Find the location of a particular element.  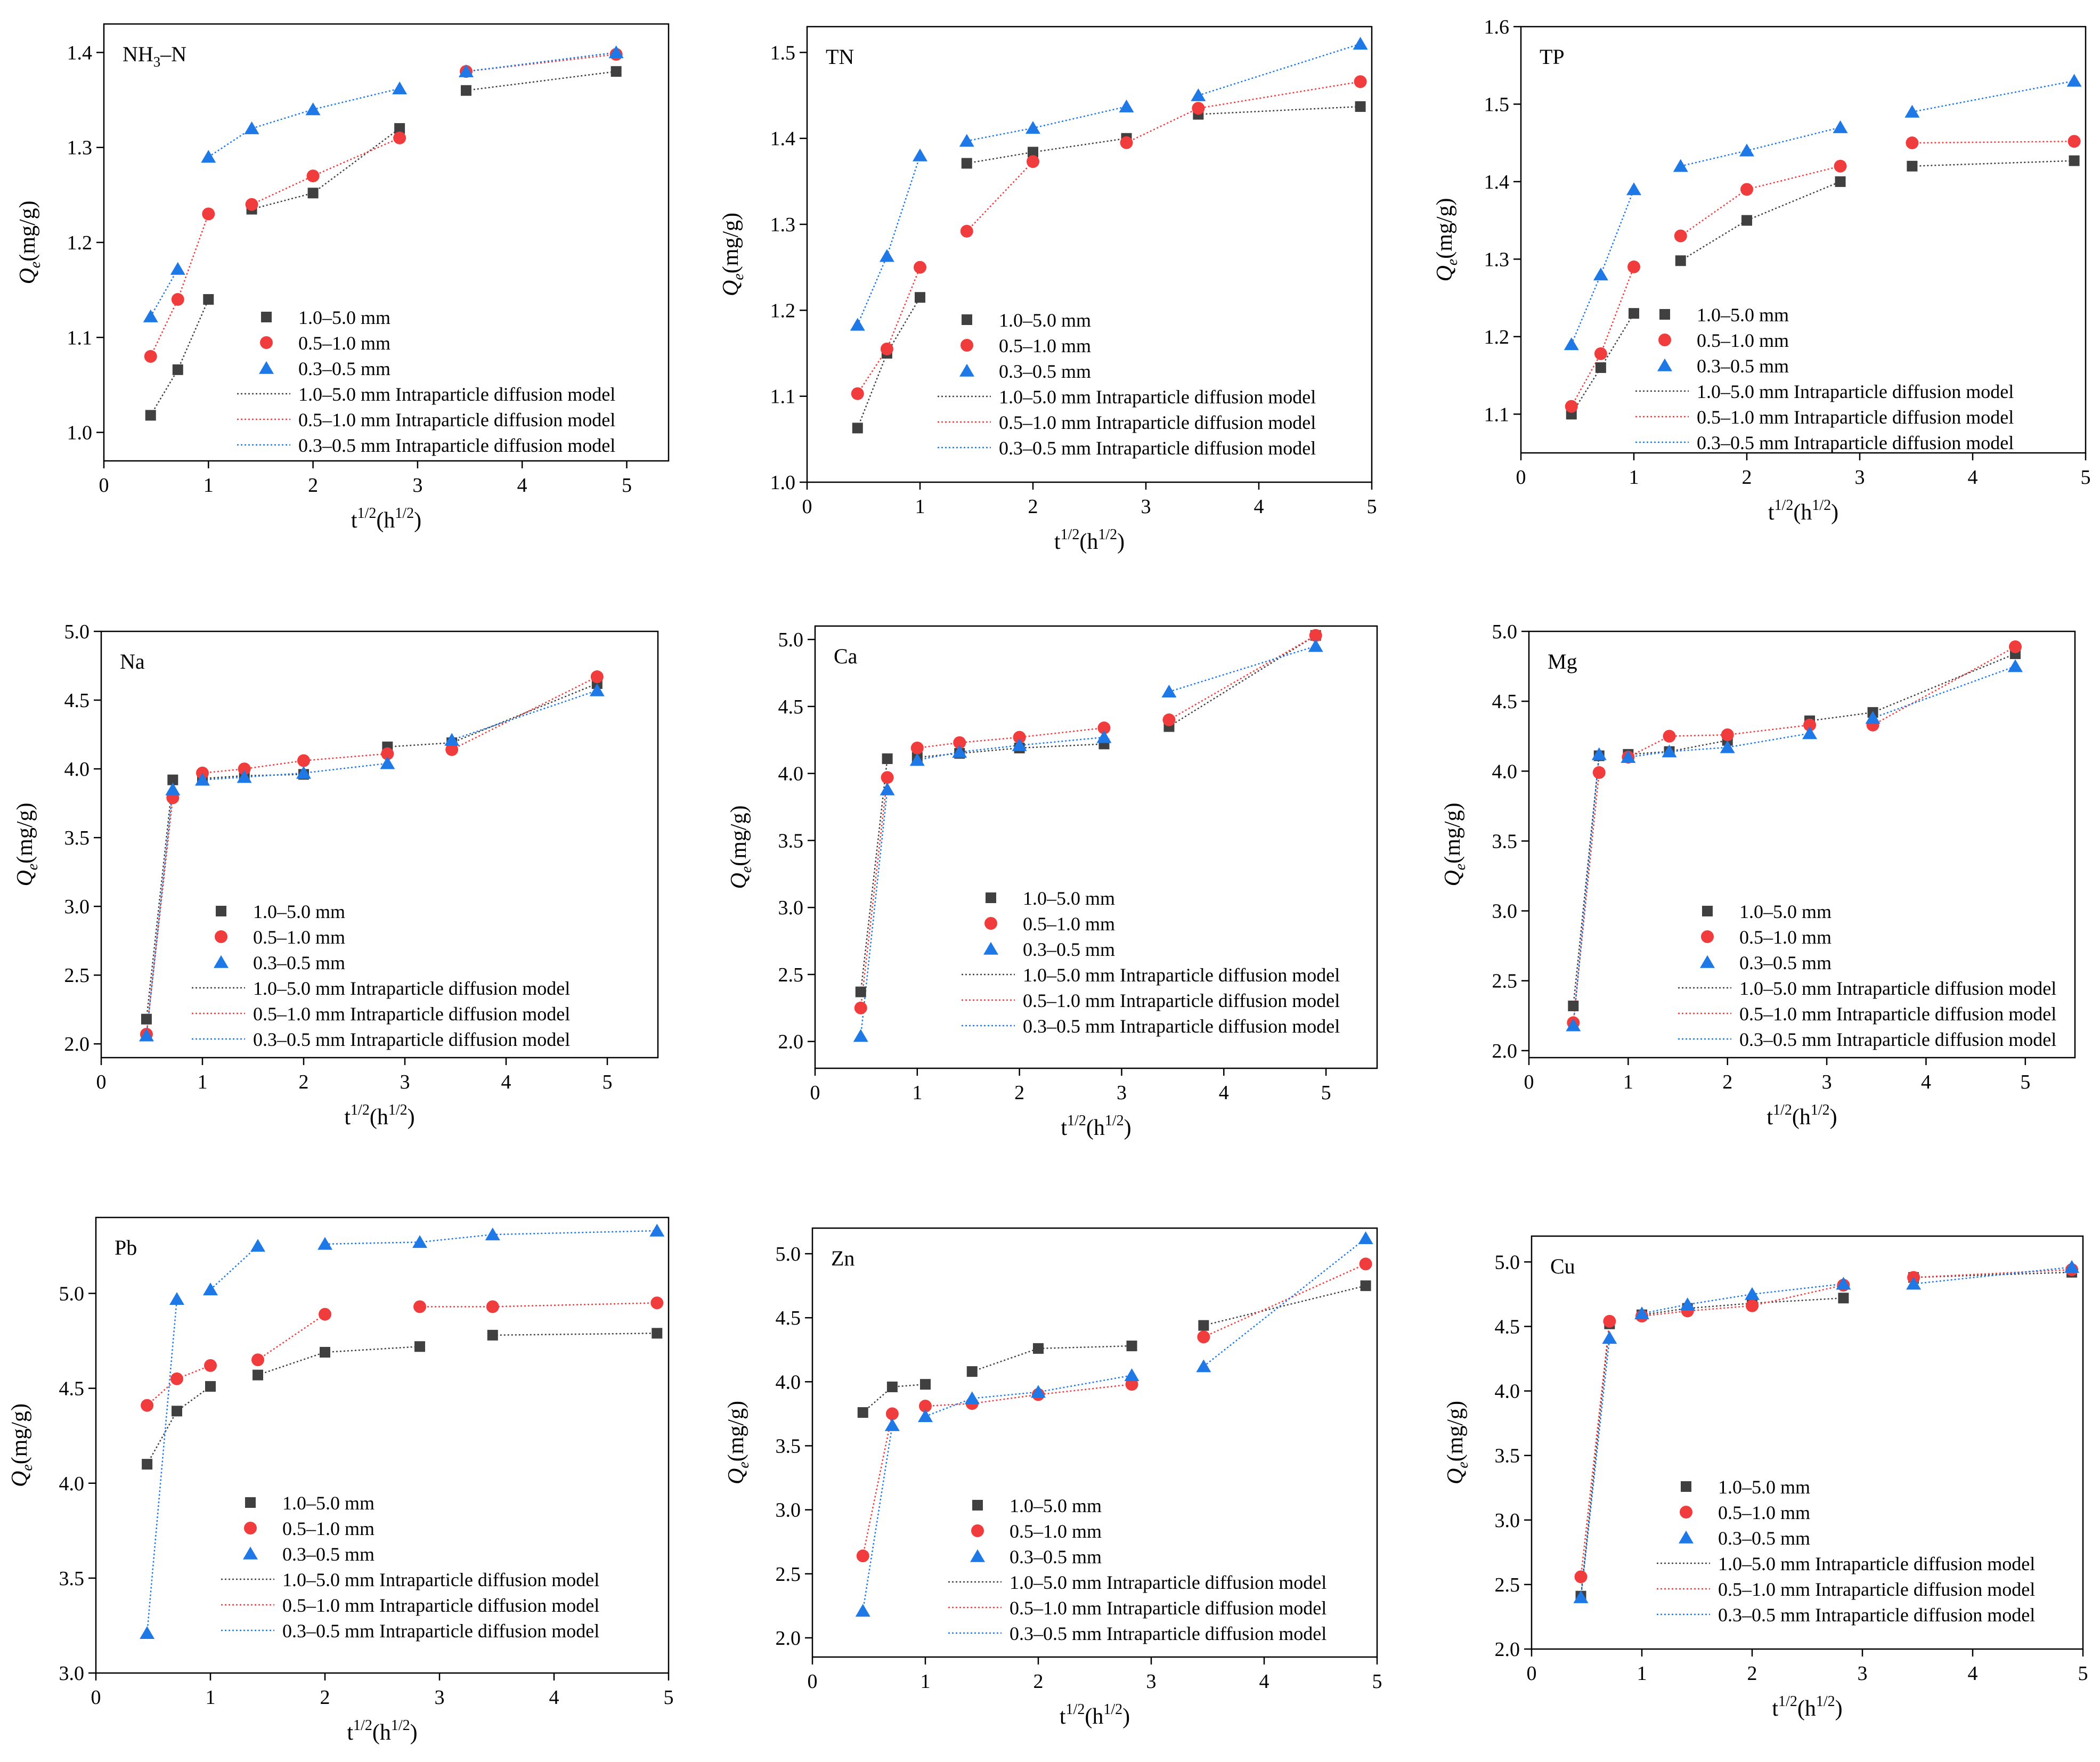

y-tick-label: 1.1 is located at coordinates (783, 397).